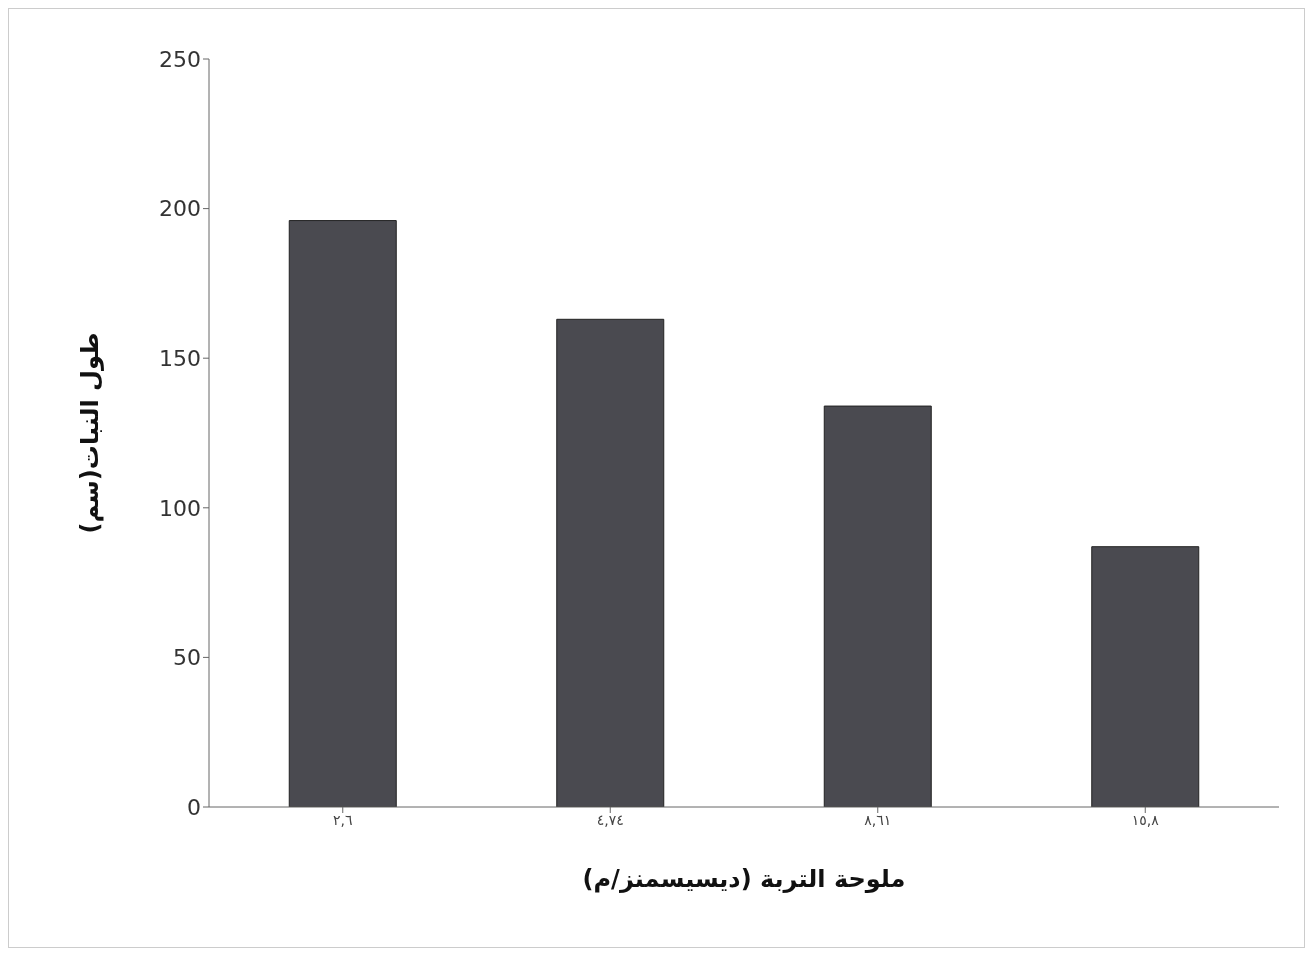 This screenshot has height=958, width=1313. I want to click on x-tick-label: ٢,٦, so click(343, 819).